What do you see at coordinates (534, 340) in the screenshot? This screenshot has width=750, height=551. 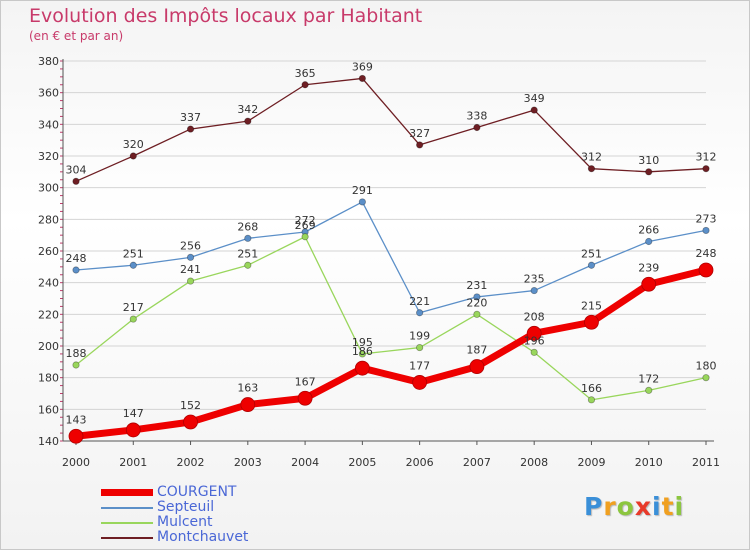 I see `data-label: 196` at bounding box center [534, 340].